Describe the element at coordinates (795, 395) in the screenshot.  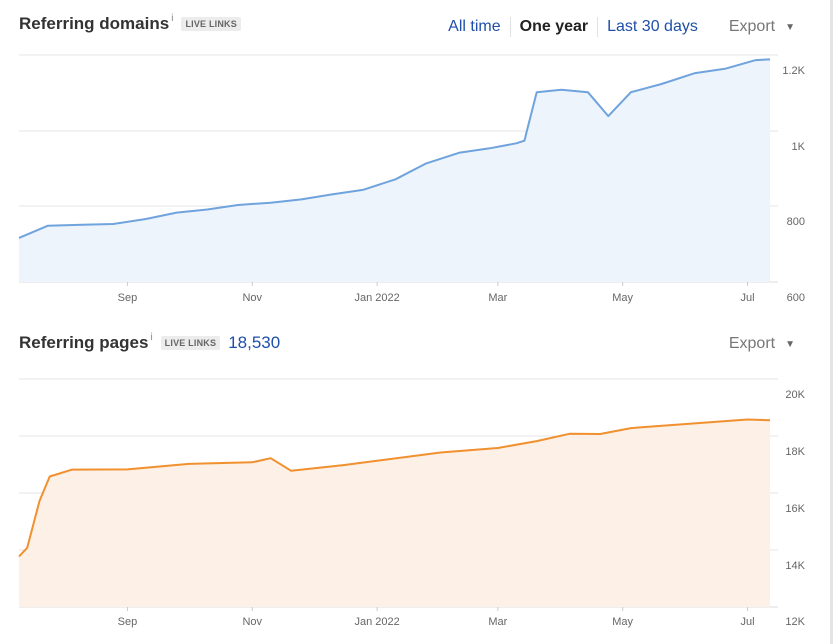
I see `y-tick-label: 20K` at that location.